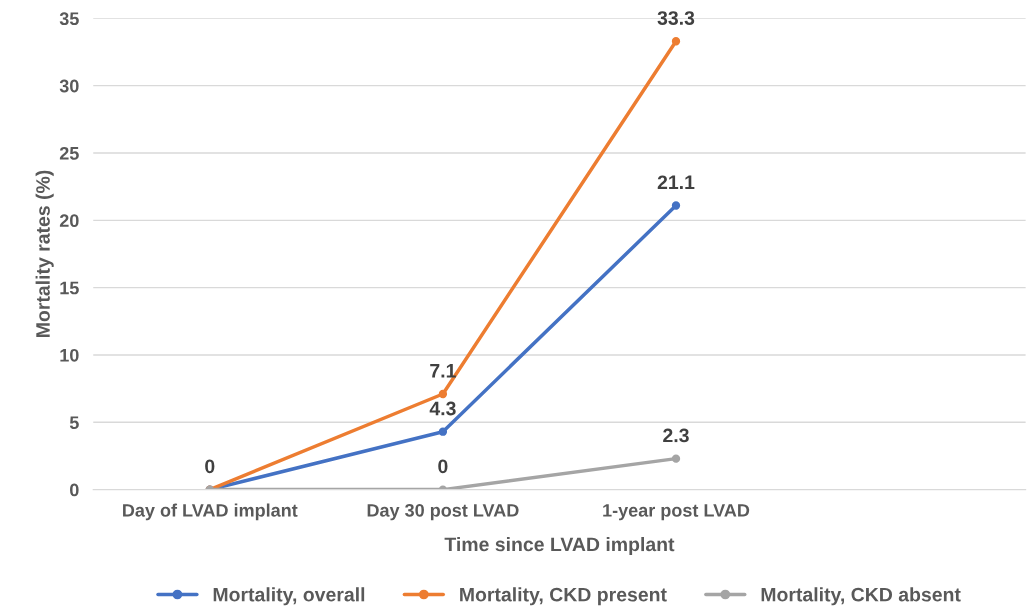 Image resolution: width=1036 pixels, height=612 pixels. What do you see at coordinates (676, 18) in the screenshot?
I see `data-label: 33.3` at bounding box center [676, 18].